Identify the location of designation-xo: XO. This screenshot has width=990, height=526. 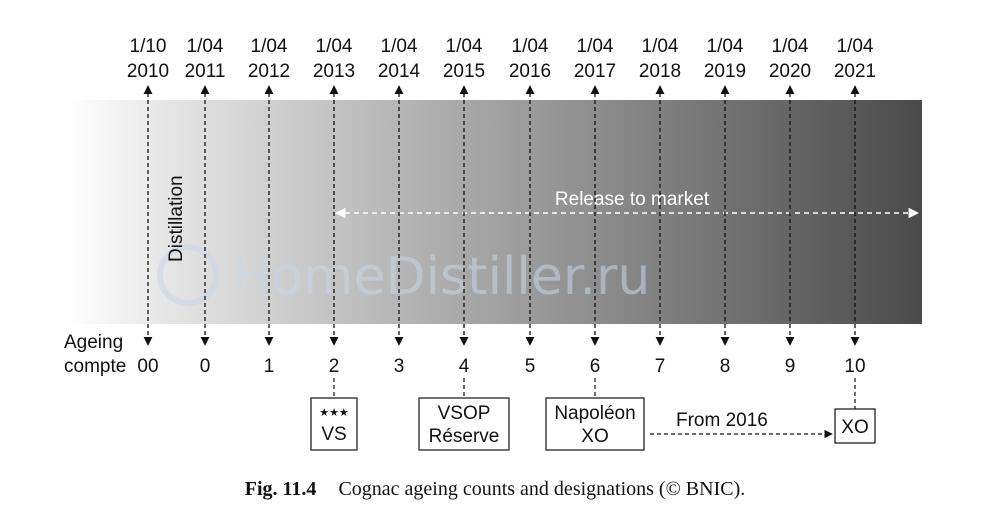
(855, 411).